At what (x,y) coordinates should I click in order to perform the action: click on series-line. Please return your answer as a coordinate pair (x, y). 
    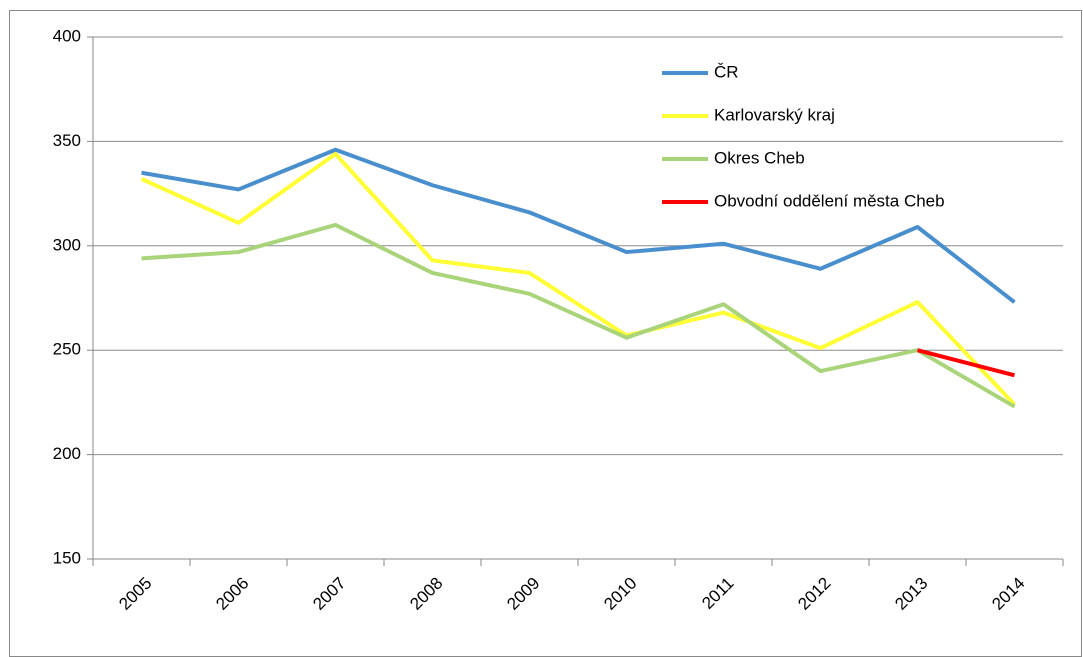
    Looking at the image, I should click on (966, 363).